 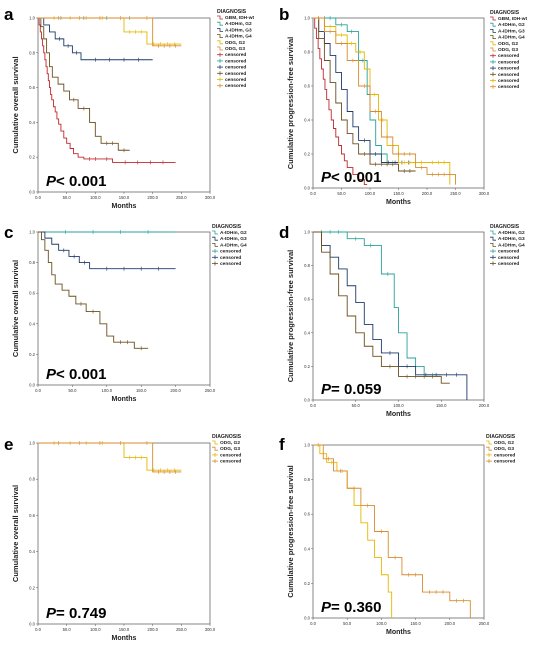 I want to click on p-value-annotation: P< 0.001, so click(x=351, y=177).